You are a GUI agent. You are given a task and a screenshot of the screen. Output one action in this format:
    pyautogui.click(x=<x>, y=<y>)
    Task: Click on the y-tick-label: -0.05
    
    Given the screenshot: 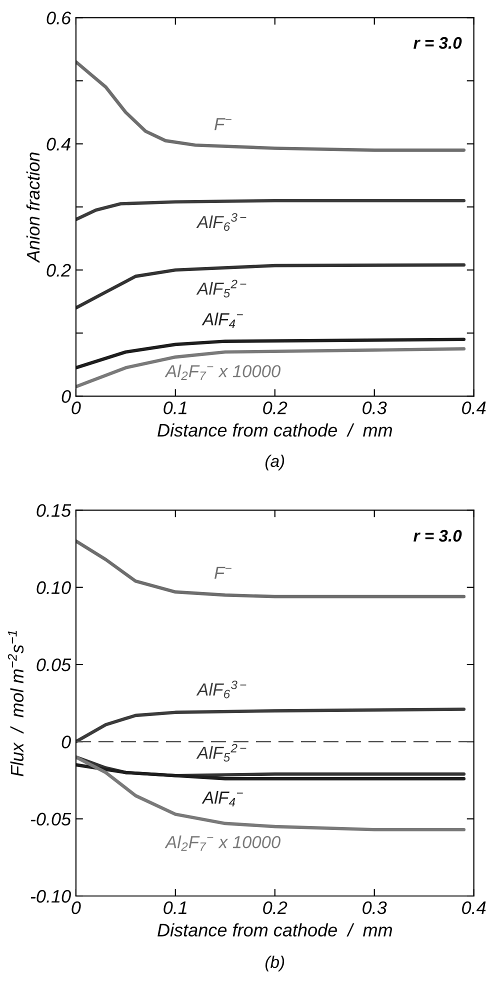 What is the action you would take?
    pyautogui.click(x=51, y=819)
    